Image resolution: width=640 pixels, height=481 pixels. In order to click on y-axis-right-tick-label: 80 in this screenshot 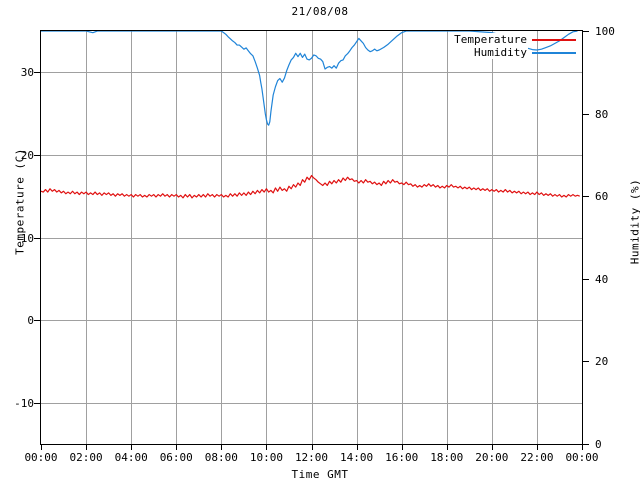, I will do `click(615, 114)`.